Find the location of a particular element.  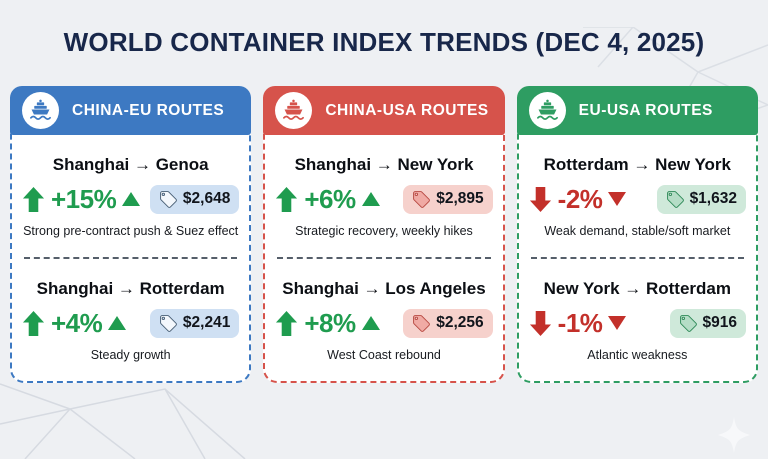

sparkle-decoration is located at coordinates (734, 435).